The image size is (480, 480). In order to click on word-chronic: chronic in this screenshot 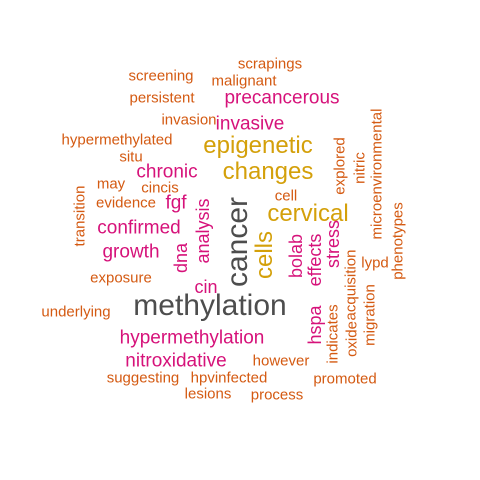, I will do `click(167, 172)`.